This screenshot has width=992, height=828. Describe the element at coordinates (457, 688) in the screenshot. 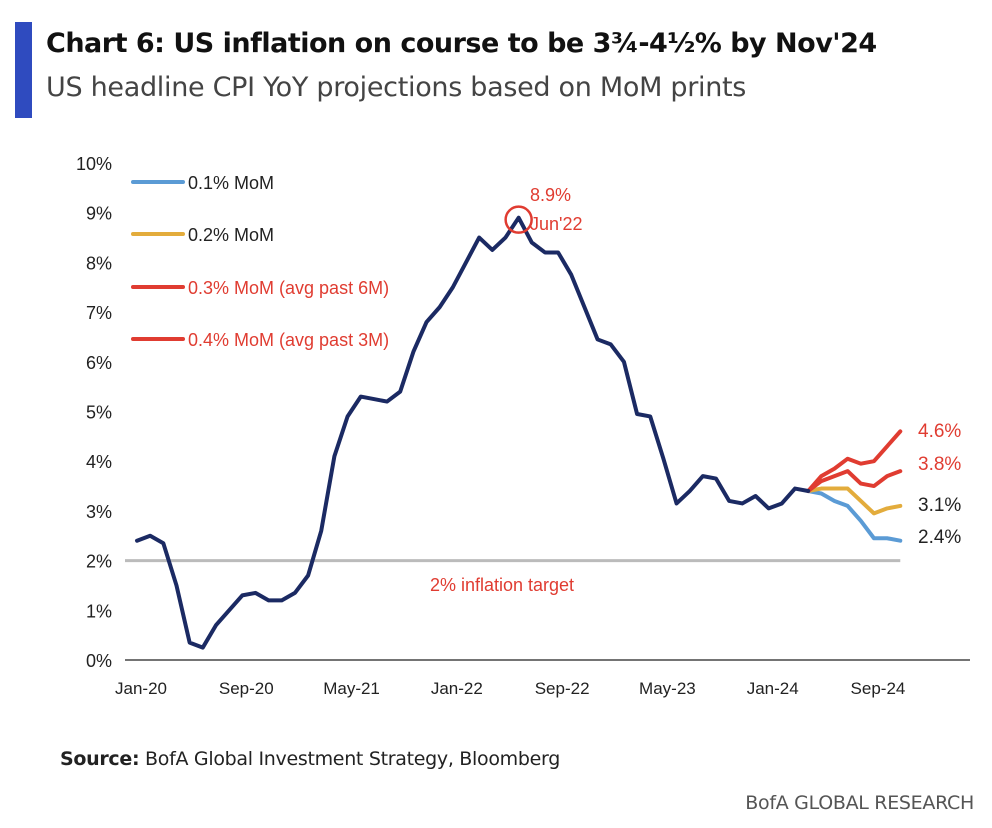

I see `x-tick-label: Jan-22` at that location.